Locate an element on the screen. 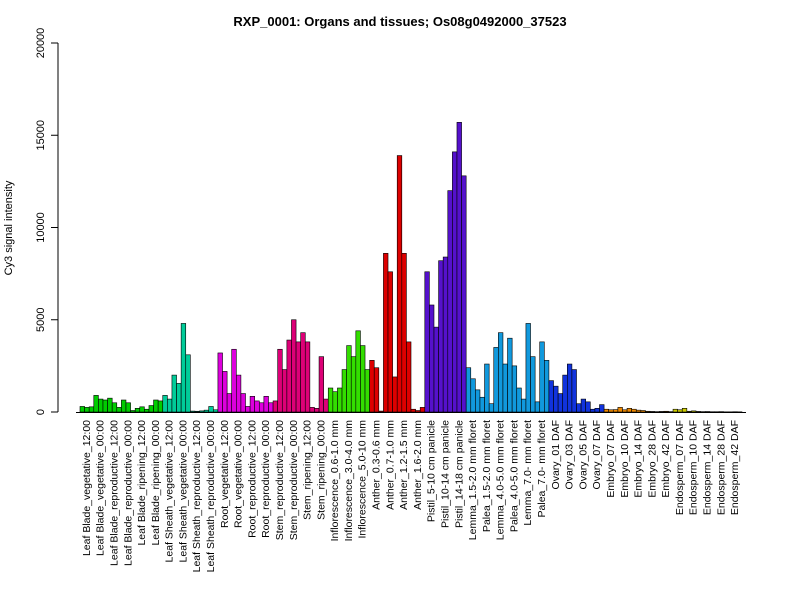 This screenshot has height=600, width=800. x-category-label: Inflorescence_5.0-10 mm is located at coordinates (363, 479).